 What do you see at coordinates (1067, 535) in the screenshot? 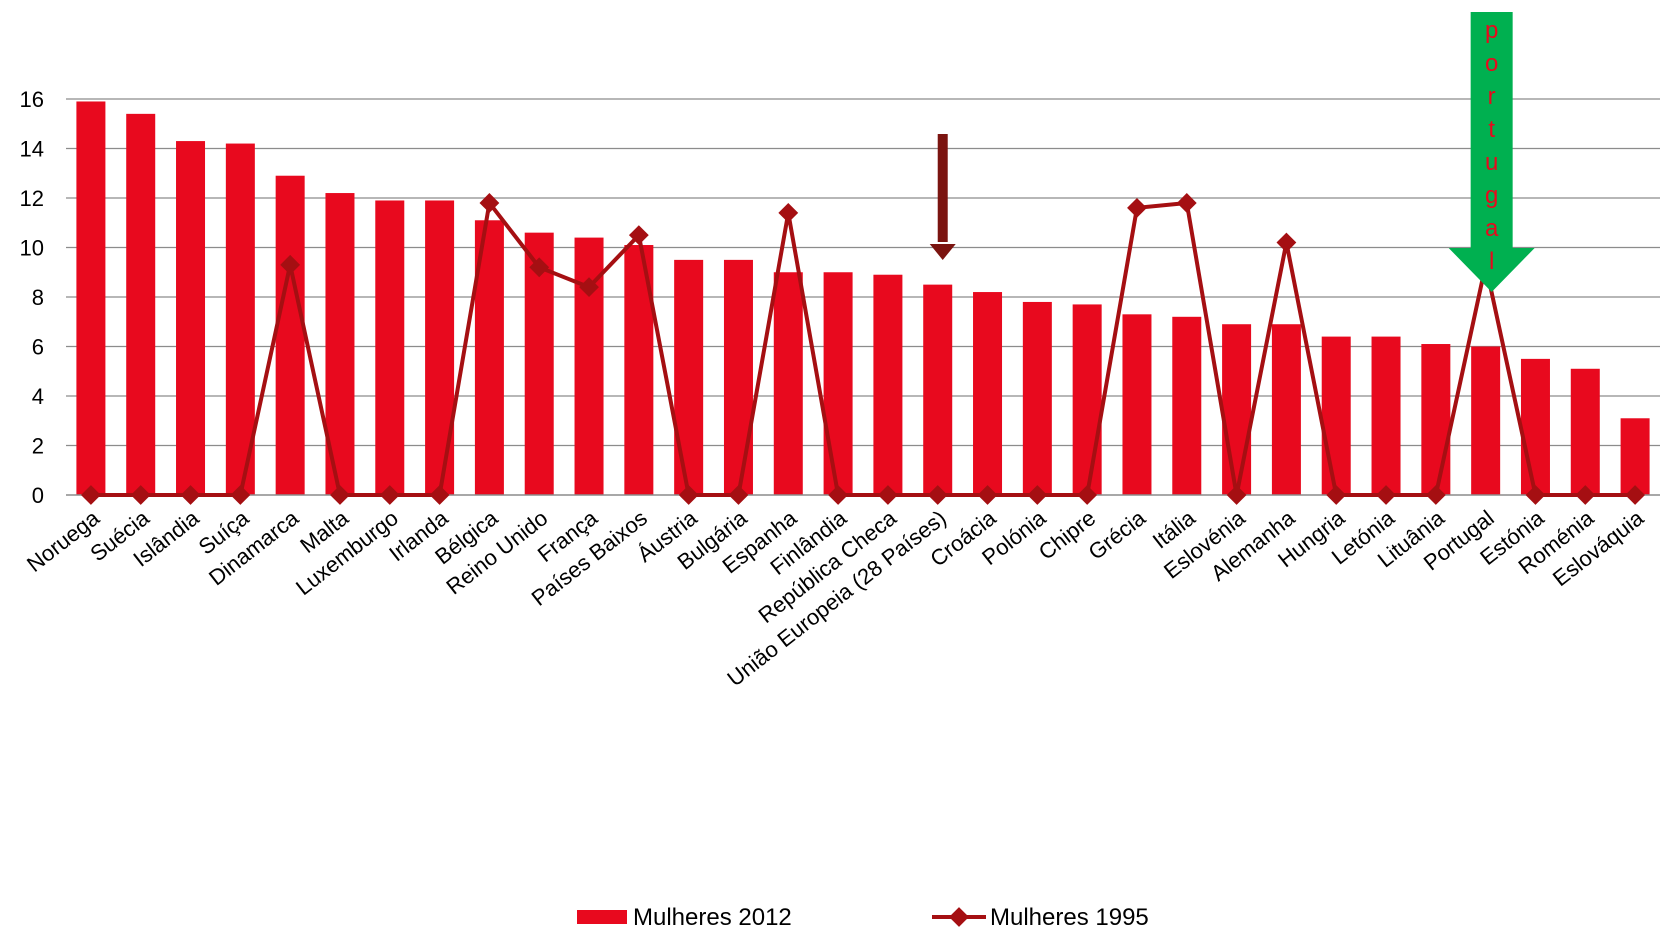
I see `x-tick-label: Chipre` at bounding box center [1067, 535].